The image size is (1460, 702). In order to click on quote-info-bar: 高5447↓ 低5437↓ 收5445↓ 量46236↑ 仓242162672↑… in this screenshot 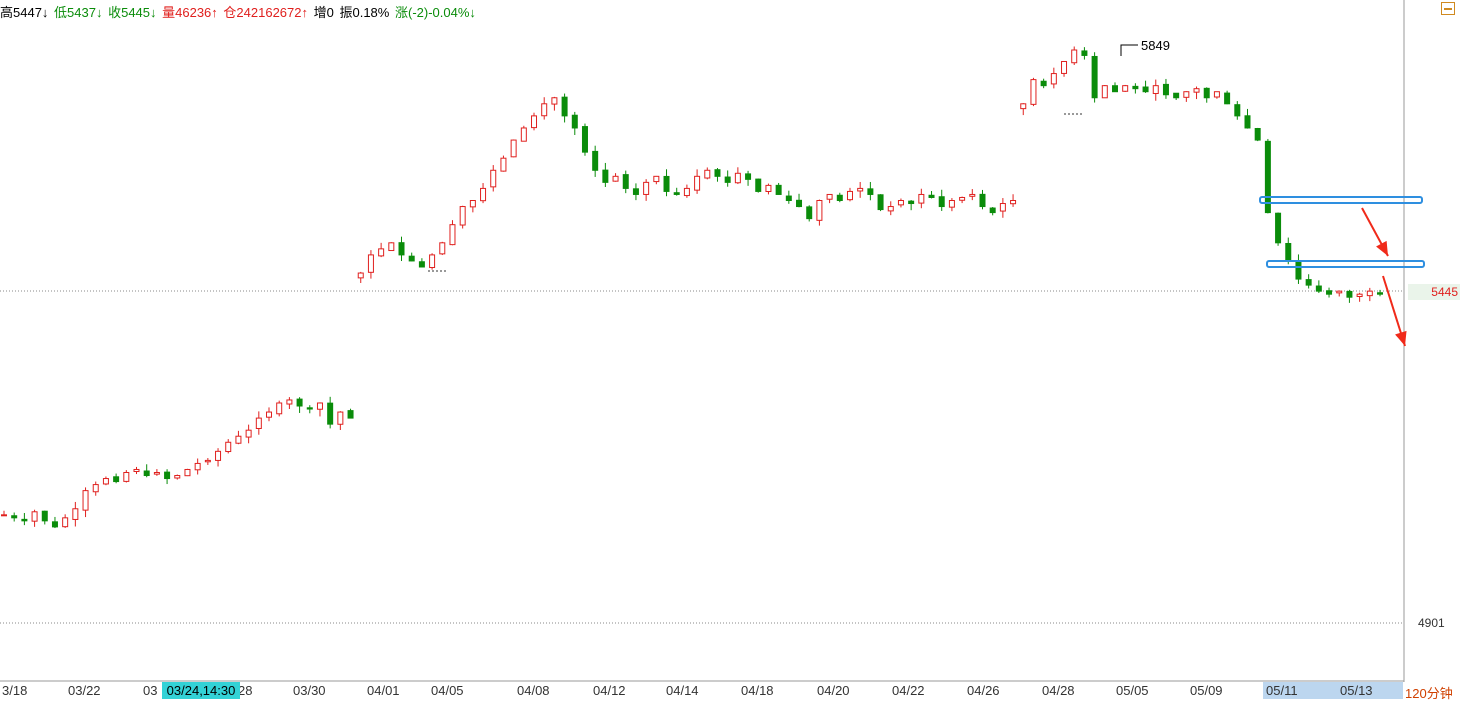, I will do `click(239, 11)`.